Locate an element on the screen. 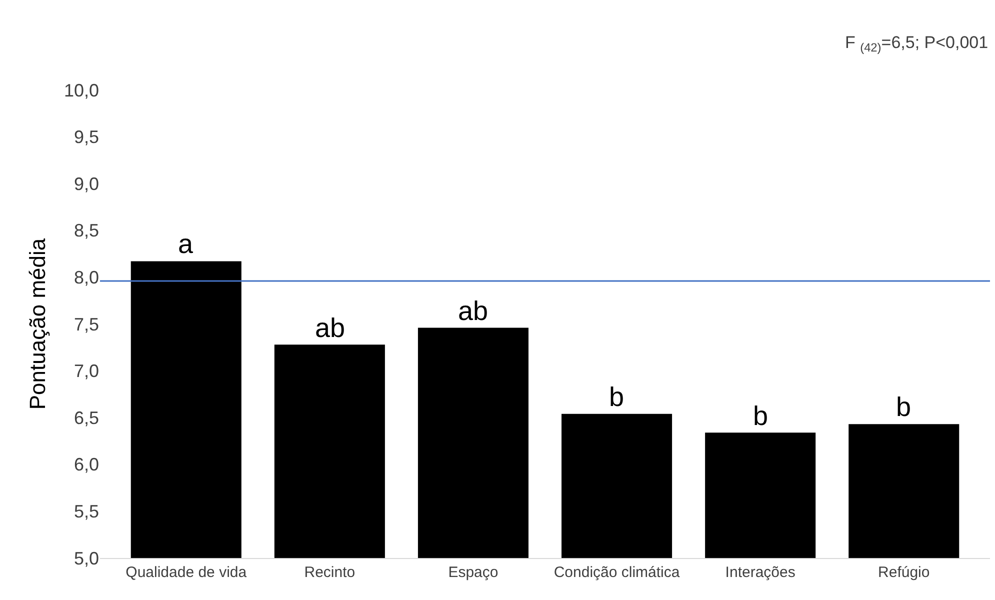 This screenshot has height=600, width=995. x-tick-label: Refúgio is located at coordinates (904, 572).